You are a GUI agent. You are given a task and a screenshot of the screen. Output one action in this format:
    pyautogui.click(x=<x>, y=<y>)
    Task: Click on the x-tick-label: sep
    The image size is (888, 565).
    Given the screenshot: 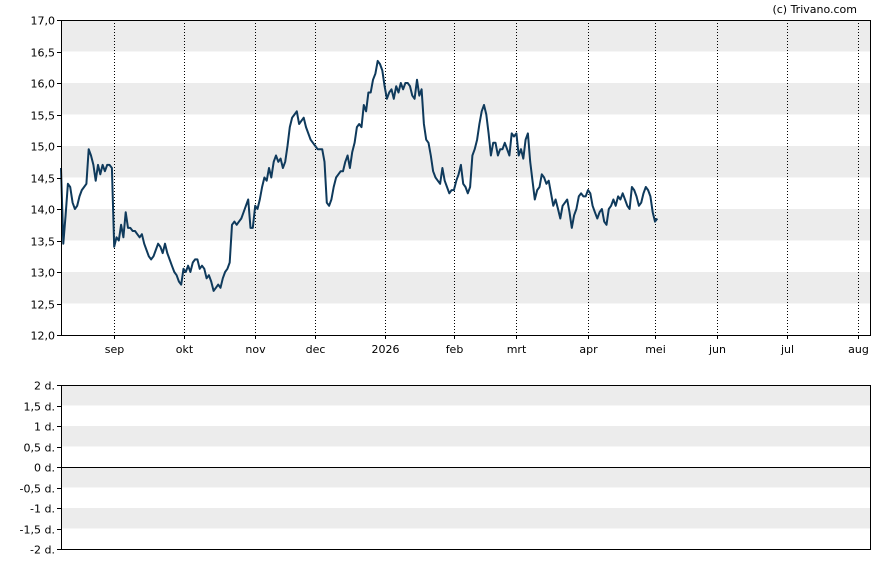 What is the action you would take?
    pyautogui.click(x=114, y=349)
    